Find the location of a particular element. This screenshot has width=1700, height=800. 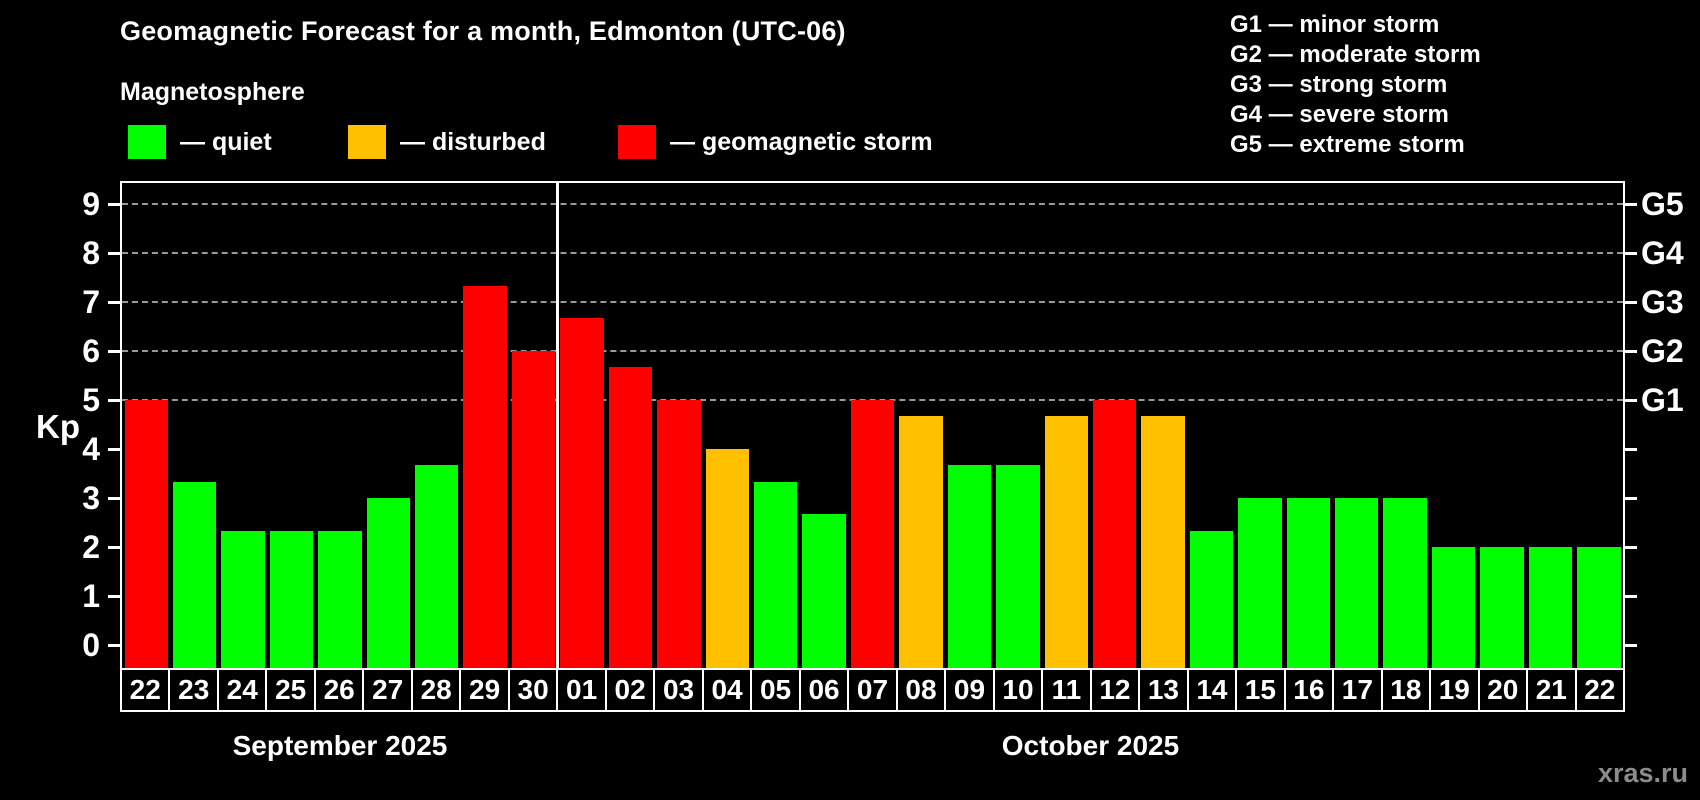

day-label-oct-14: 14 is located at coordinates (1212, 690).